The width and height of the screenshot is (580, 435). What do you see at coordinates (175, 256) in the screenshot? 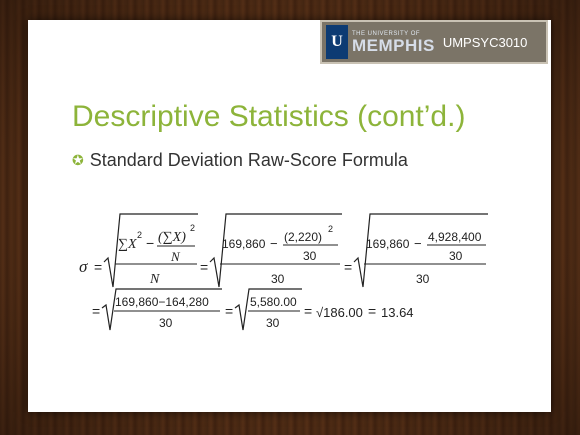
I see `n-denominator-1: N` at bounding box center [175, 256].